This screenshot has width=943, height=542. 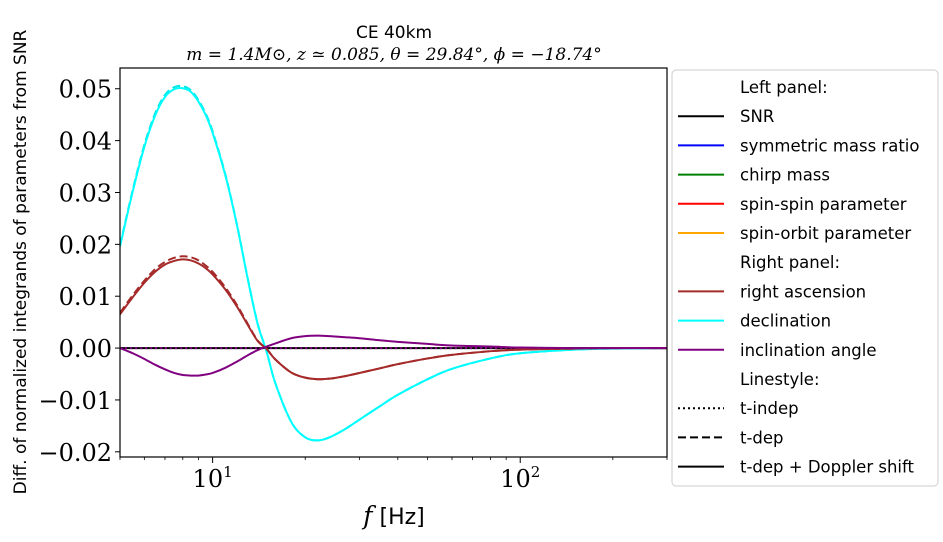 What do you see at coordinates (368, 515) in the screenshot?
I see `x-axis-label-variable: f` at bounding box center [368, 515].